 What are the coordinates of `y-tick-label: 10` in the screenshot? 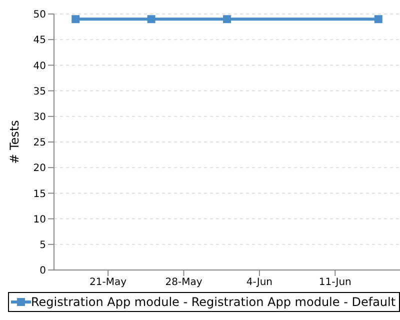 It's located at (39, 220).